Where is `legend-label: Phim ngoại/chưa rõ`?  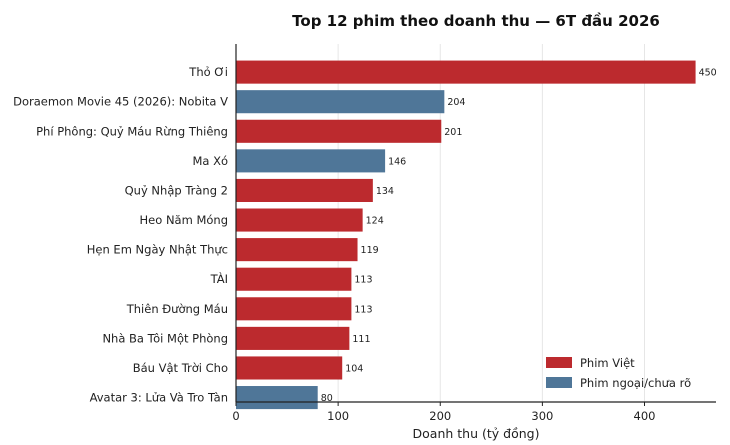 legend-label: Phim ngoại/chưa rõ is located at coordinates (635, 383).